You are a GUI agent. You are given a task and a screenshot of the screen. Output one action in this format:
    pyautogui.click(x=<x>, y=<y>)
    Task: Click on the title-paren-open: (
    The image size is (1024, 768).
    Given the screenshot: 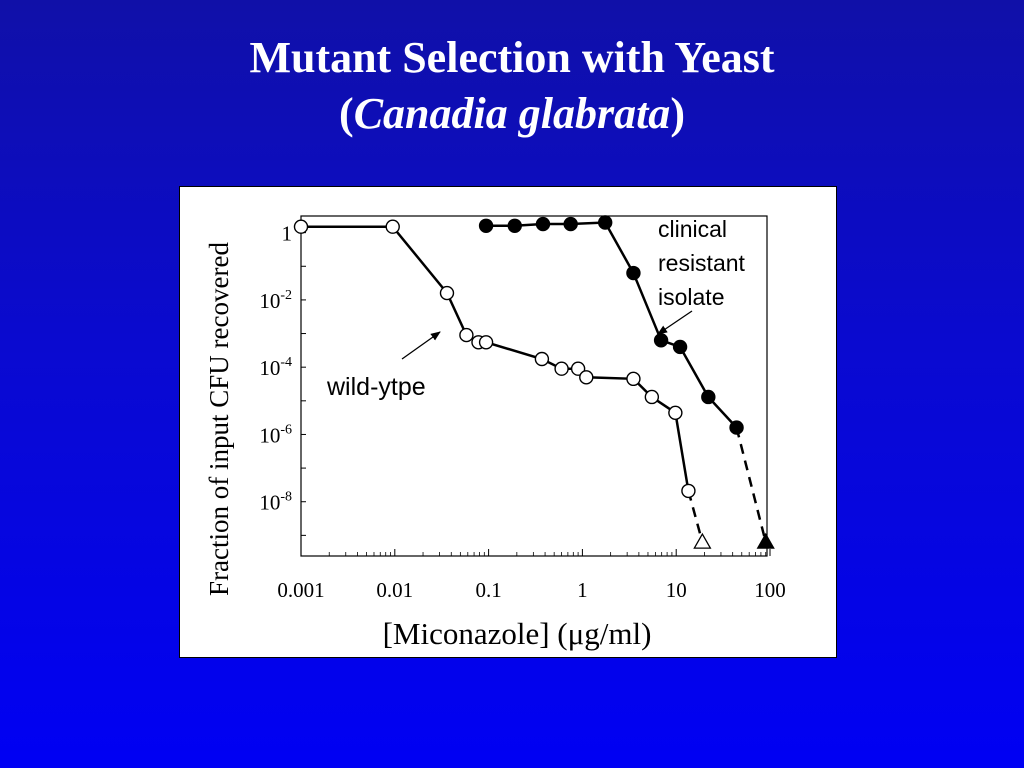 What is the action you would take?
    pyautogui.click(x=346, y=113)
    